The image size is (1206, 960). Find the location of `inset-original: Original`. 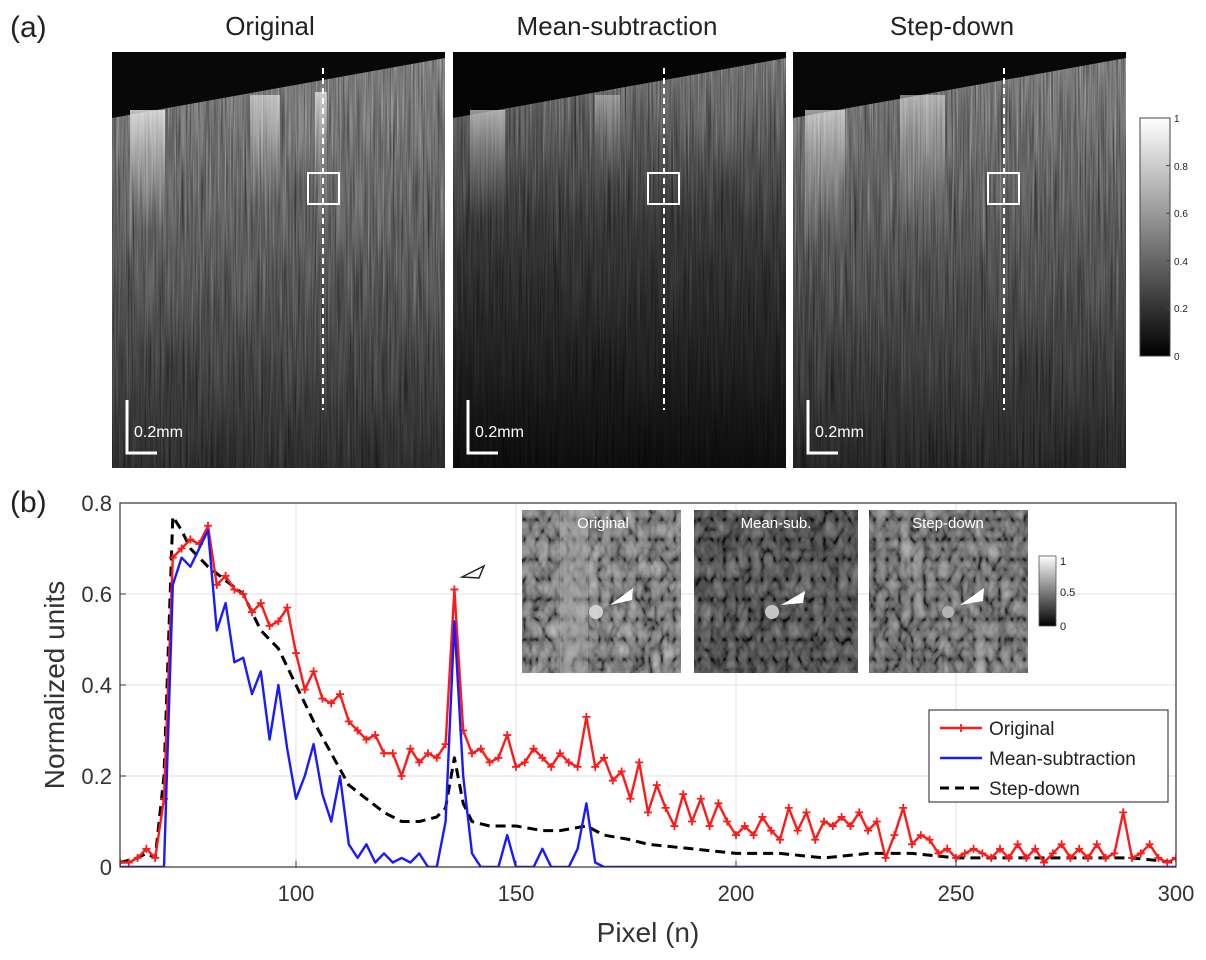

inset-original: Original is located at coordinates (601, 591).